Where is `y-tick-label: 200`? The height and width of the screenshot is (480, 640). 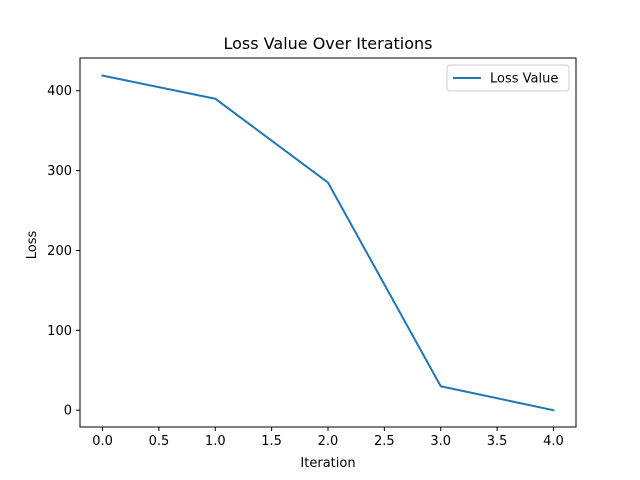 y-tick-label: 200 is located at coordinates (59, 251).